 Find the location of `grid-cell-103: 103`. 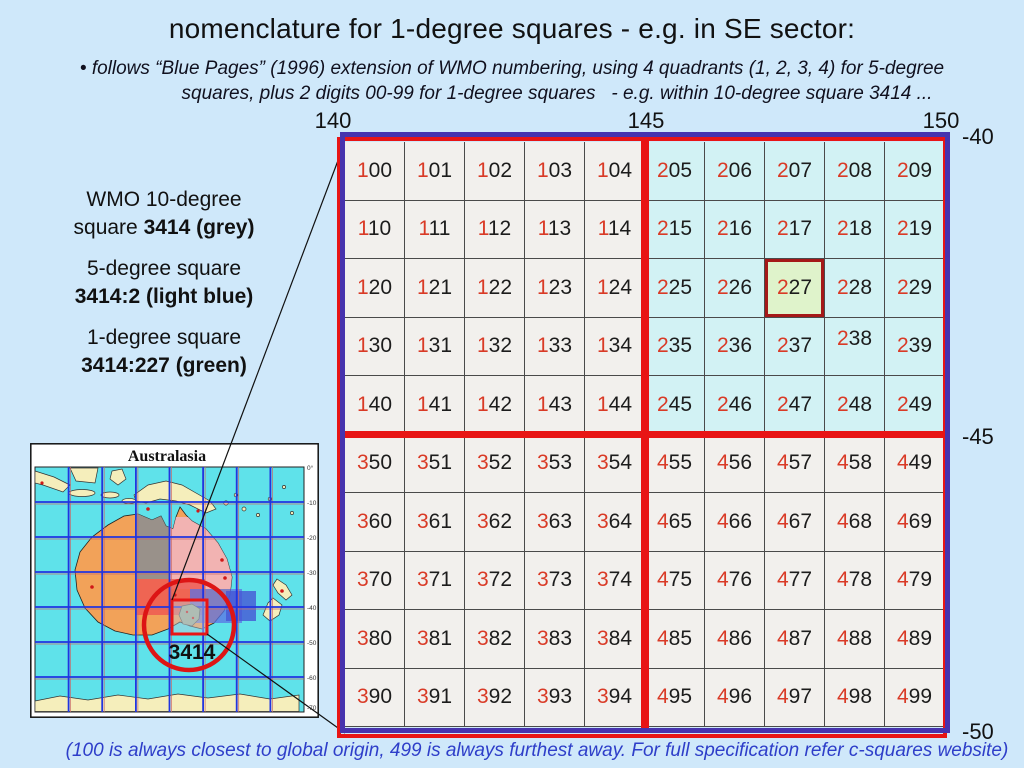

grid-cell-103: 103 is located at coordinates (555, 171).